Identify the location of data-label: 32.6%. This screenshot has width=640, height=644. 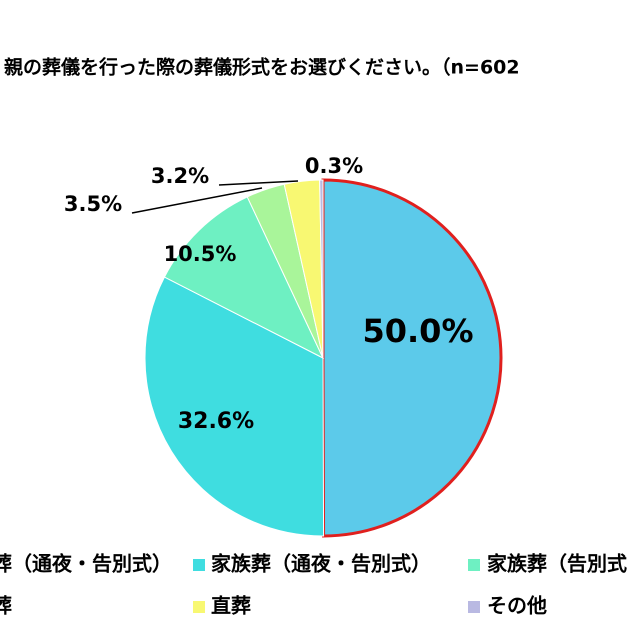
(216, 421).